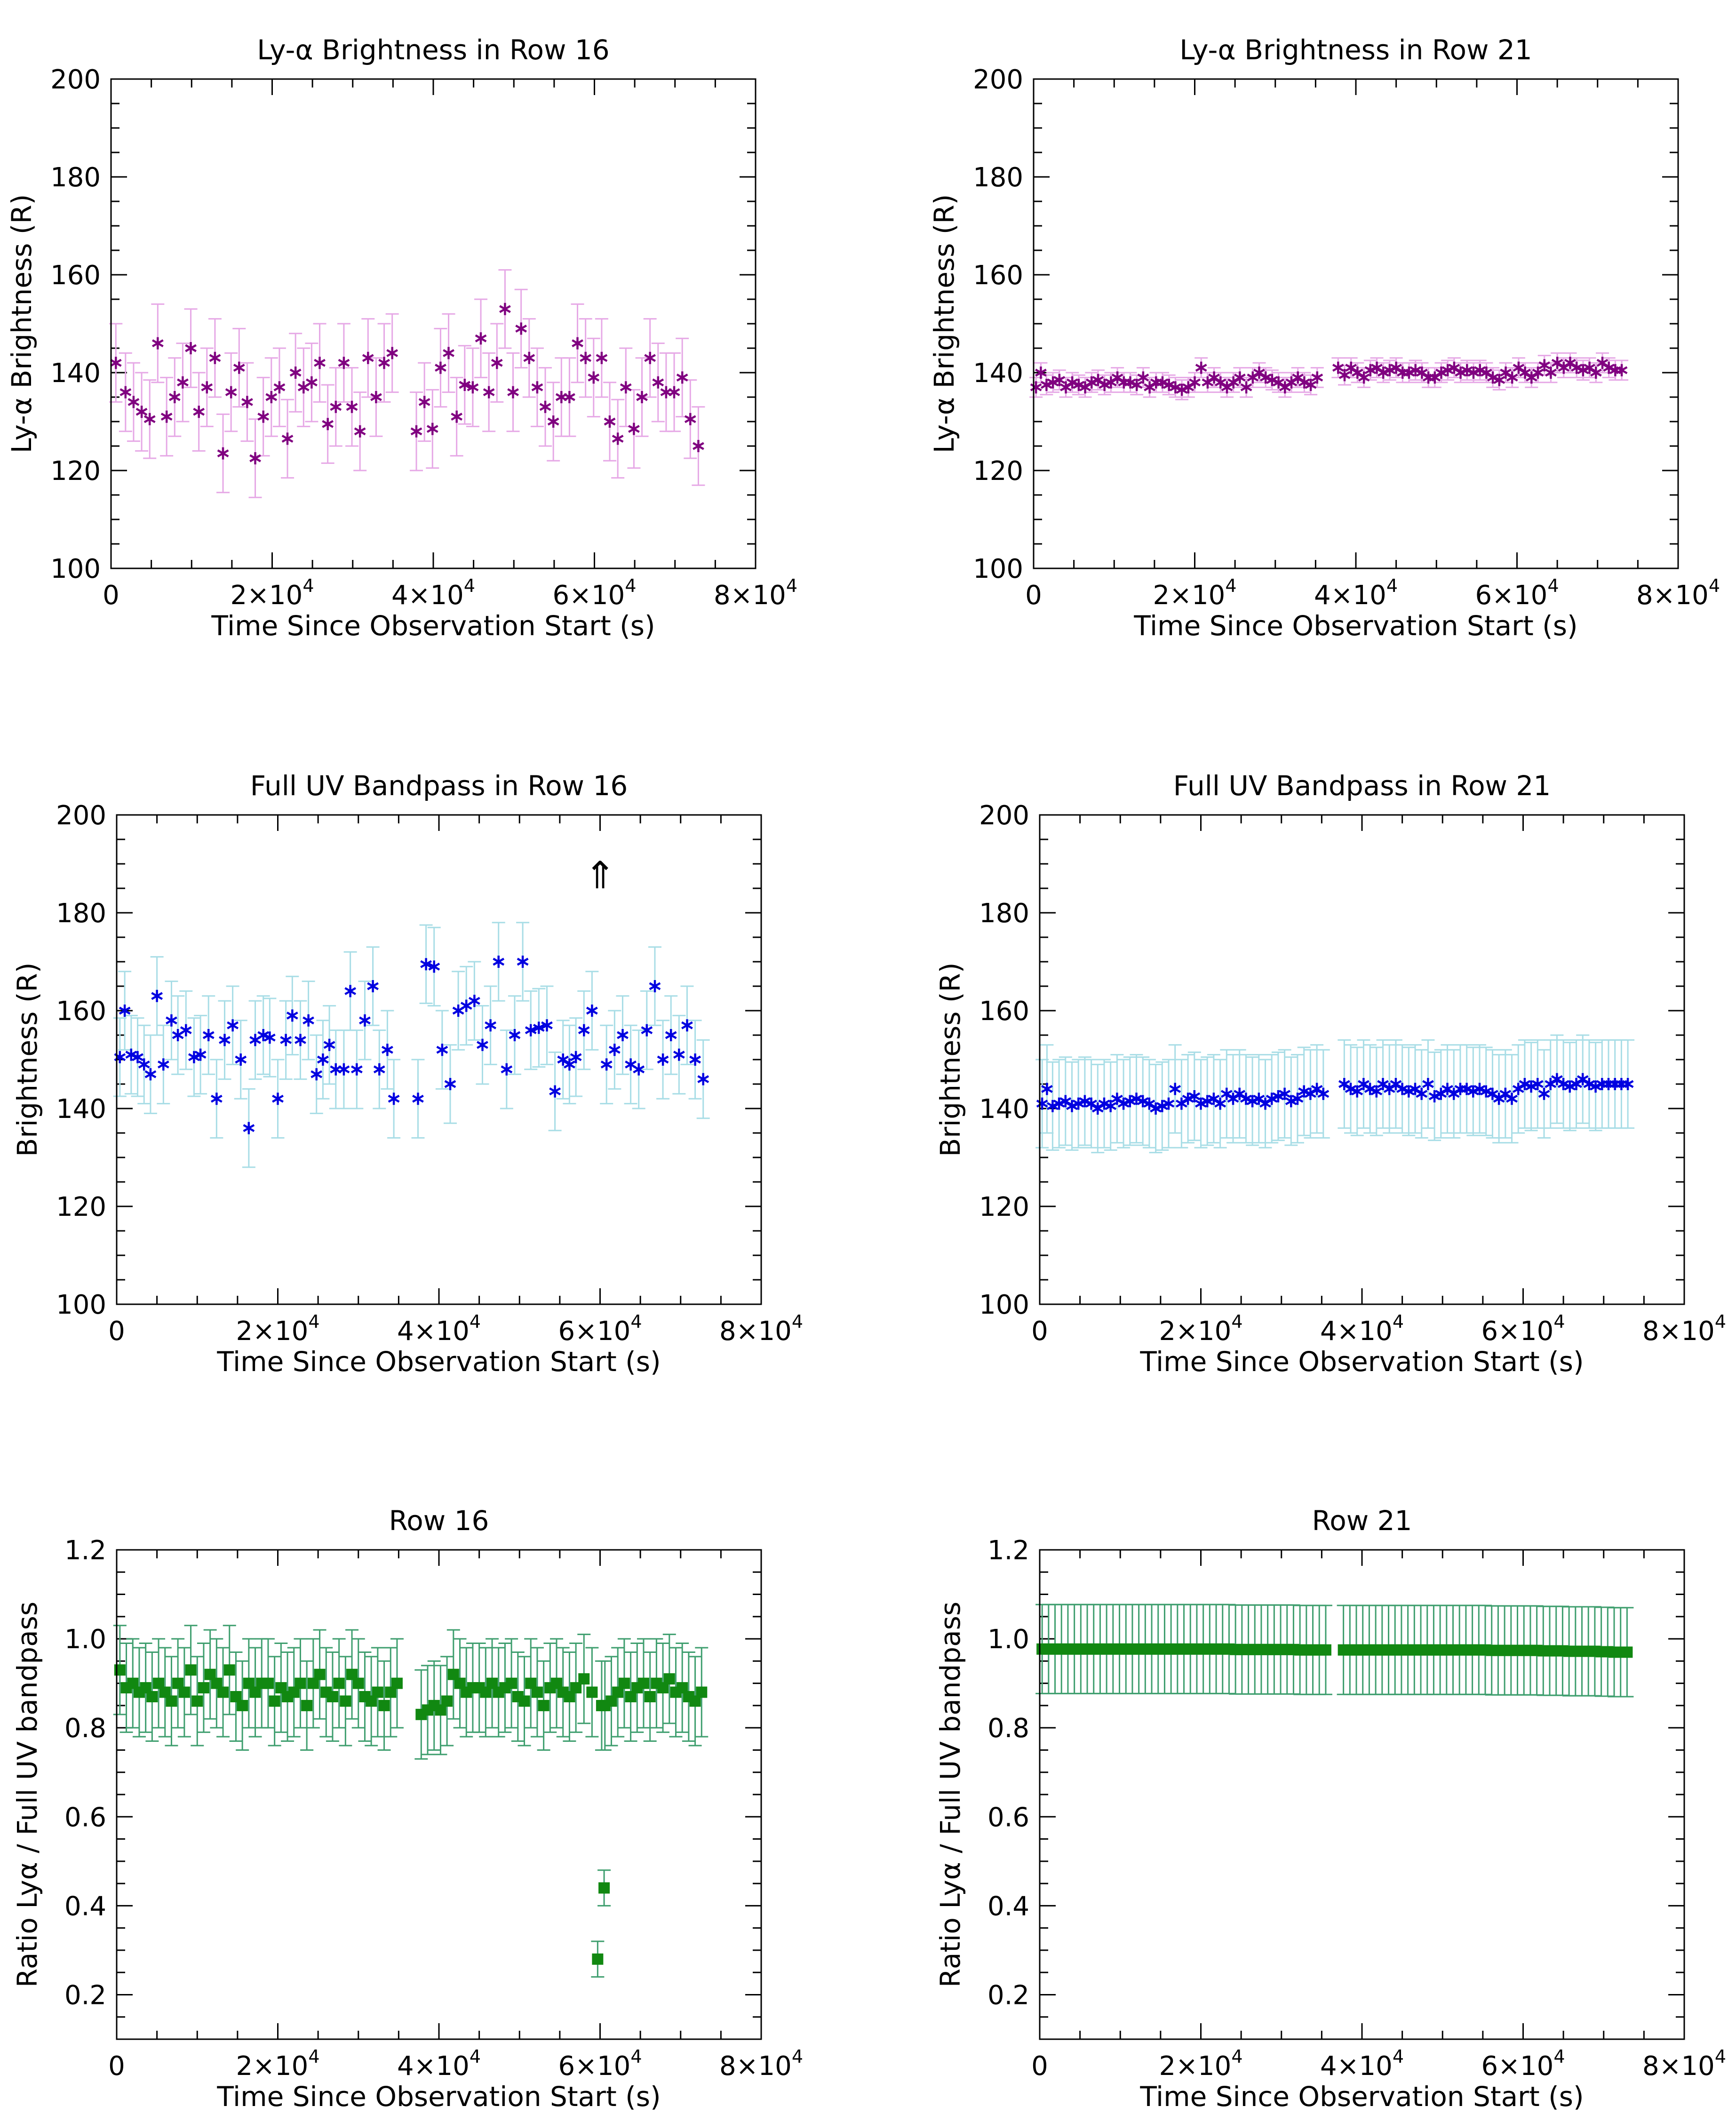  Describe the element at coordinates (1008, 1995) in the screenshot. I see `y-tick-label: 0.2` at that location.